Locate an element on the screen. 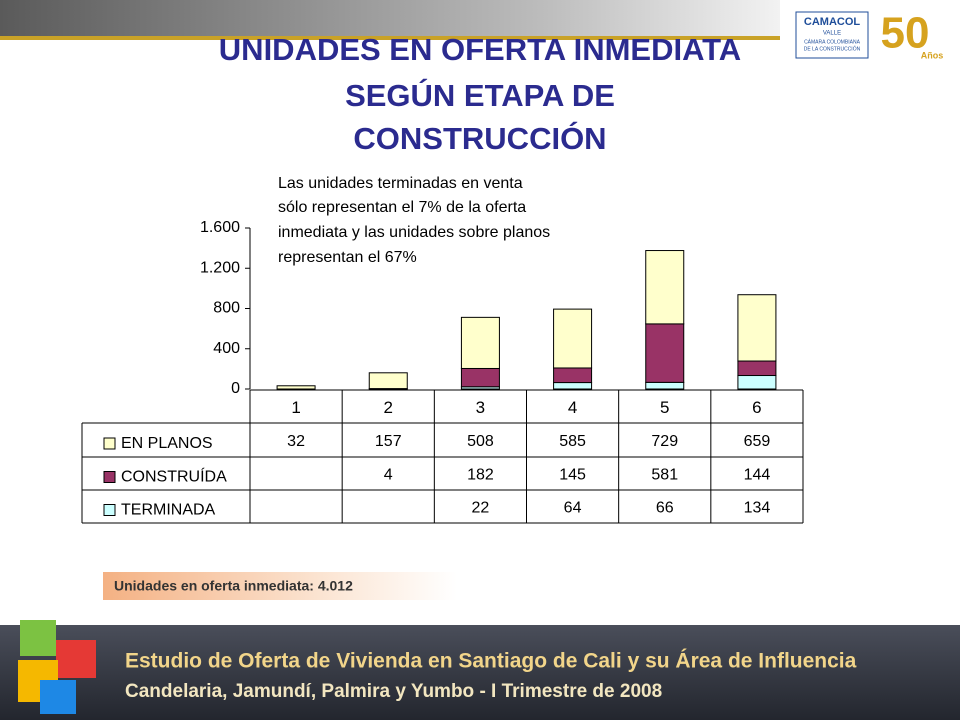  annotation-line: representan el 67% is located at coordinates (347, 257).